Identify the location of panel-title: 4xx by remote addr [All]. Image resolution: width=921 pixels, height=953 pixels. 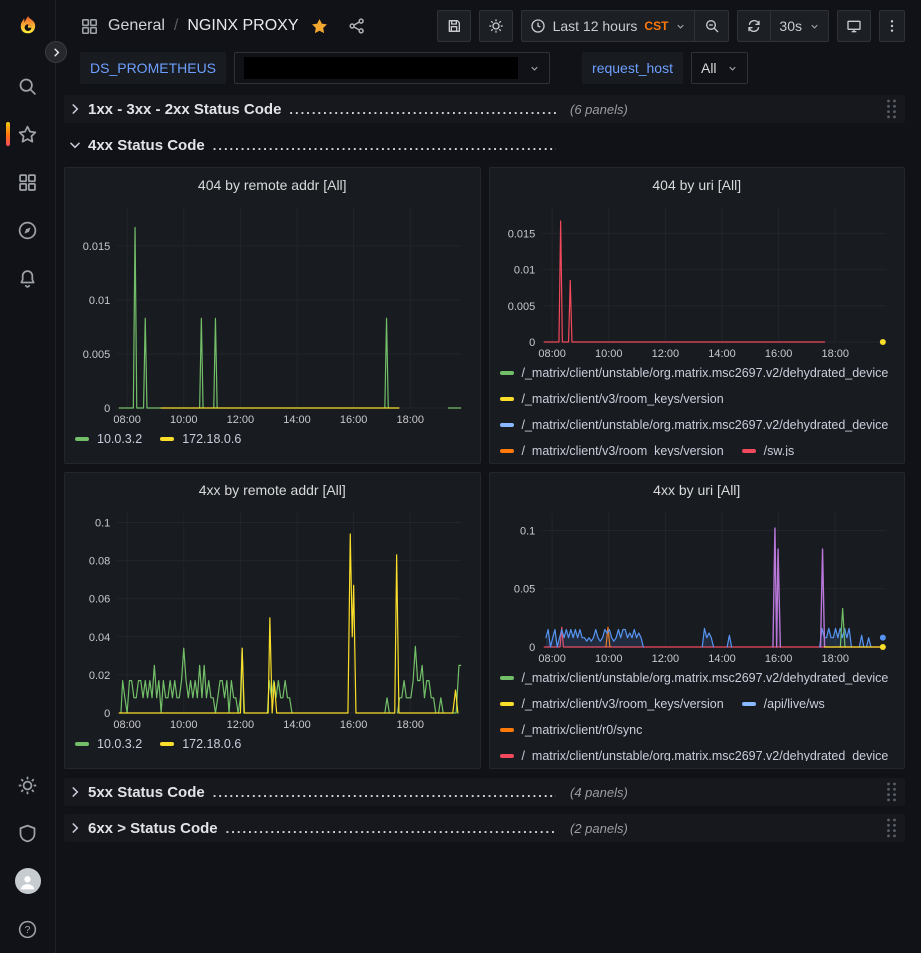
(272, 490).